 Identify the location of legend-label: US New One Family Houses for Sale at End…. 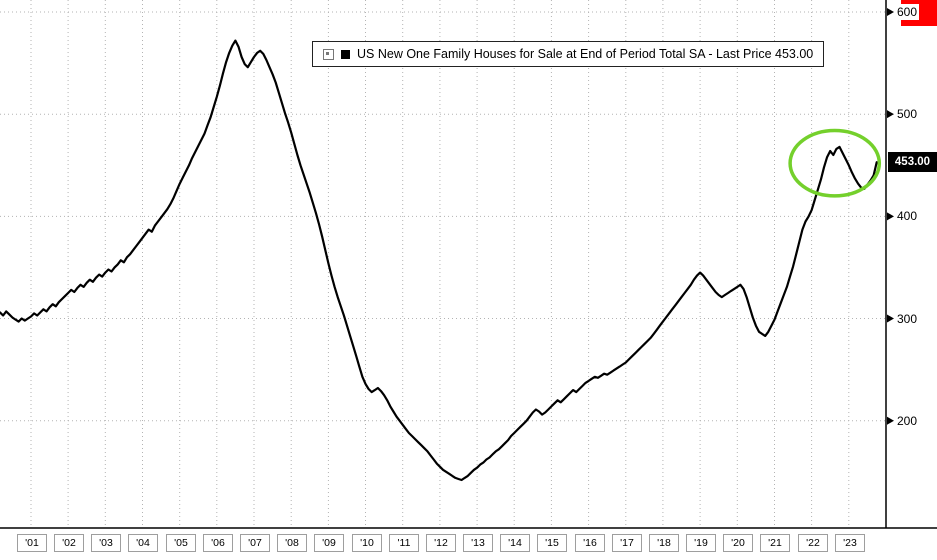
(585, 54).